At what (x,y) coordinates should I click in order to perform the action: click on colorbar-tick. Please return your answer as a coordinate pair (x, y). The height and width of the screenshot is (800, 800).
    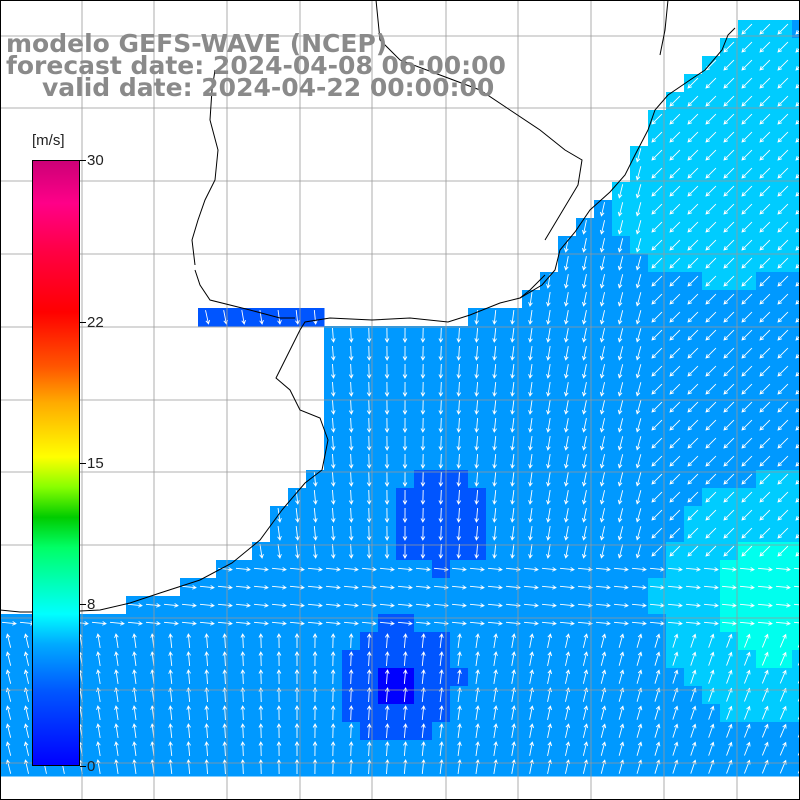
    Looking at the image, I should click on (83, 463).